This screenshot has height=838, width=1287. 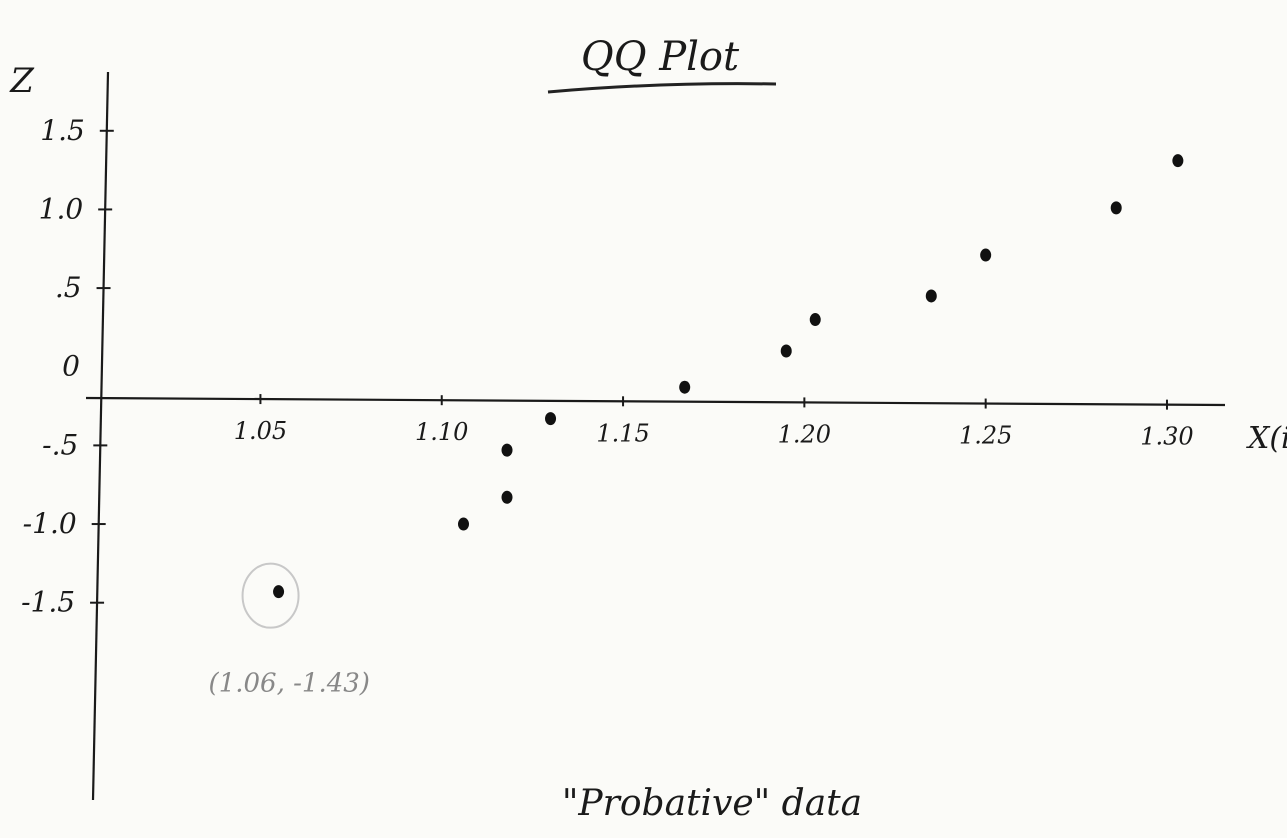 I want to click on y-tick-label: -.5, so click(x=60, y=444).